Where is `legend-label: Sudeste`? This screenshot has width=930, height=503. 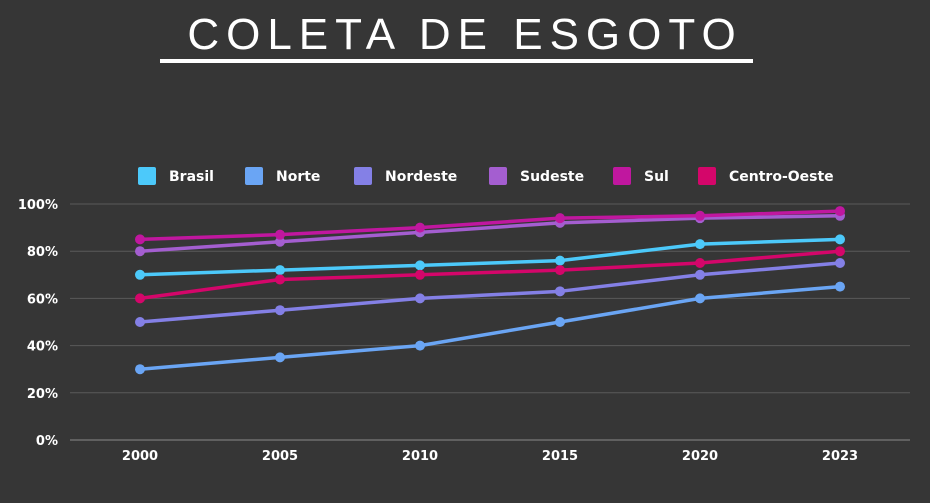
legend-label: Sudeste is located at coordinates (552, 177).